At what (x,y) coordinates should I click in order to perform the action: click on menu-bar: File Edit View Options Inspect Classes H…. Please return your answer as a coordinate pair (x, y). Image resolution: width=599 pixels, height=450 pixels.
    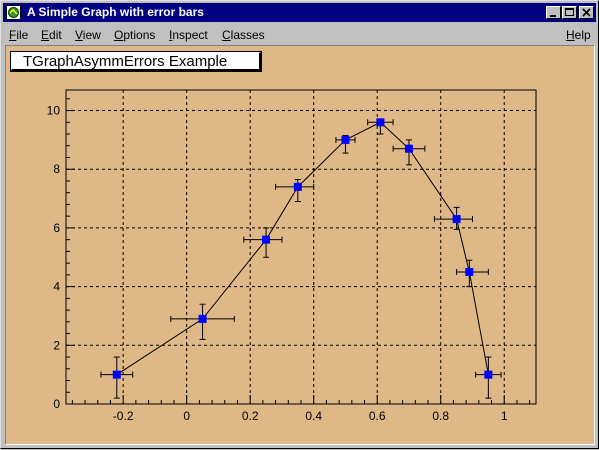
    Looking at the image, I should click on (299, 34).